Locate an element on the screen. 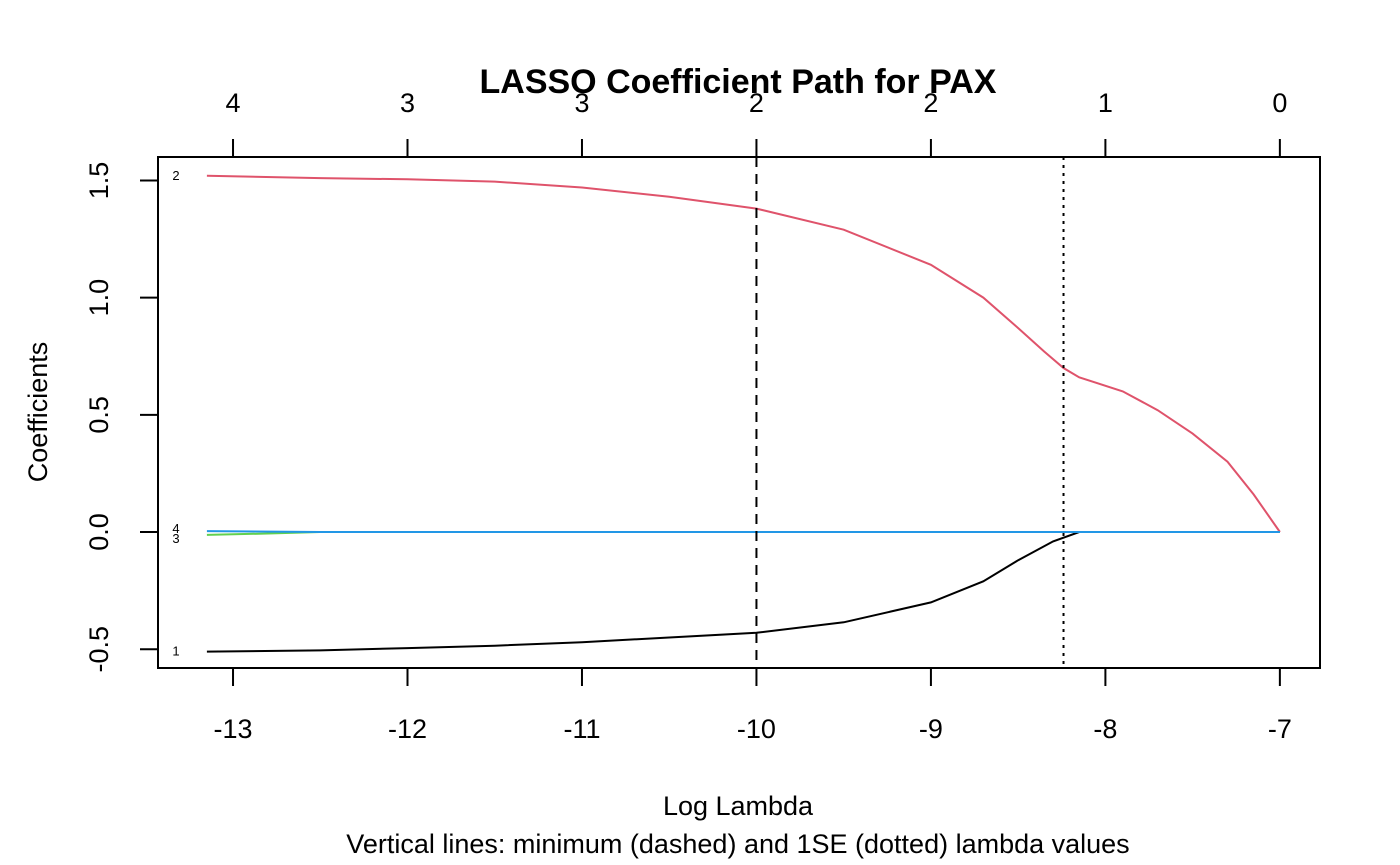  x-axis: -13 -12 -11 -10 -9 -8 -7 is located at coordinates (753, 705).